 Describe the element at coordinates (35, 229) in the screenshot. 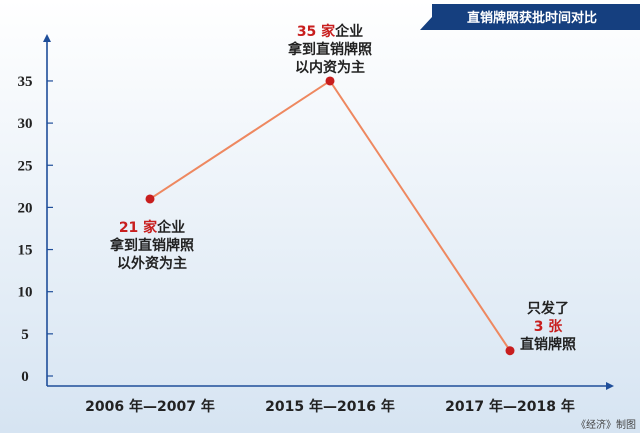

I see `y-axis-ticks: 0 5 10 15 20 25 30 35` at that location.